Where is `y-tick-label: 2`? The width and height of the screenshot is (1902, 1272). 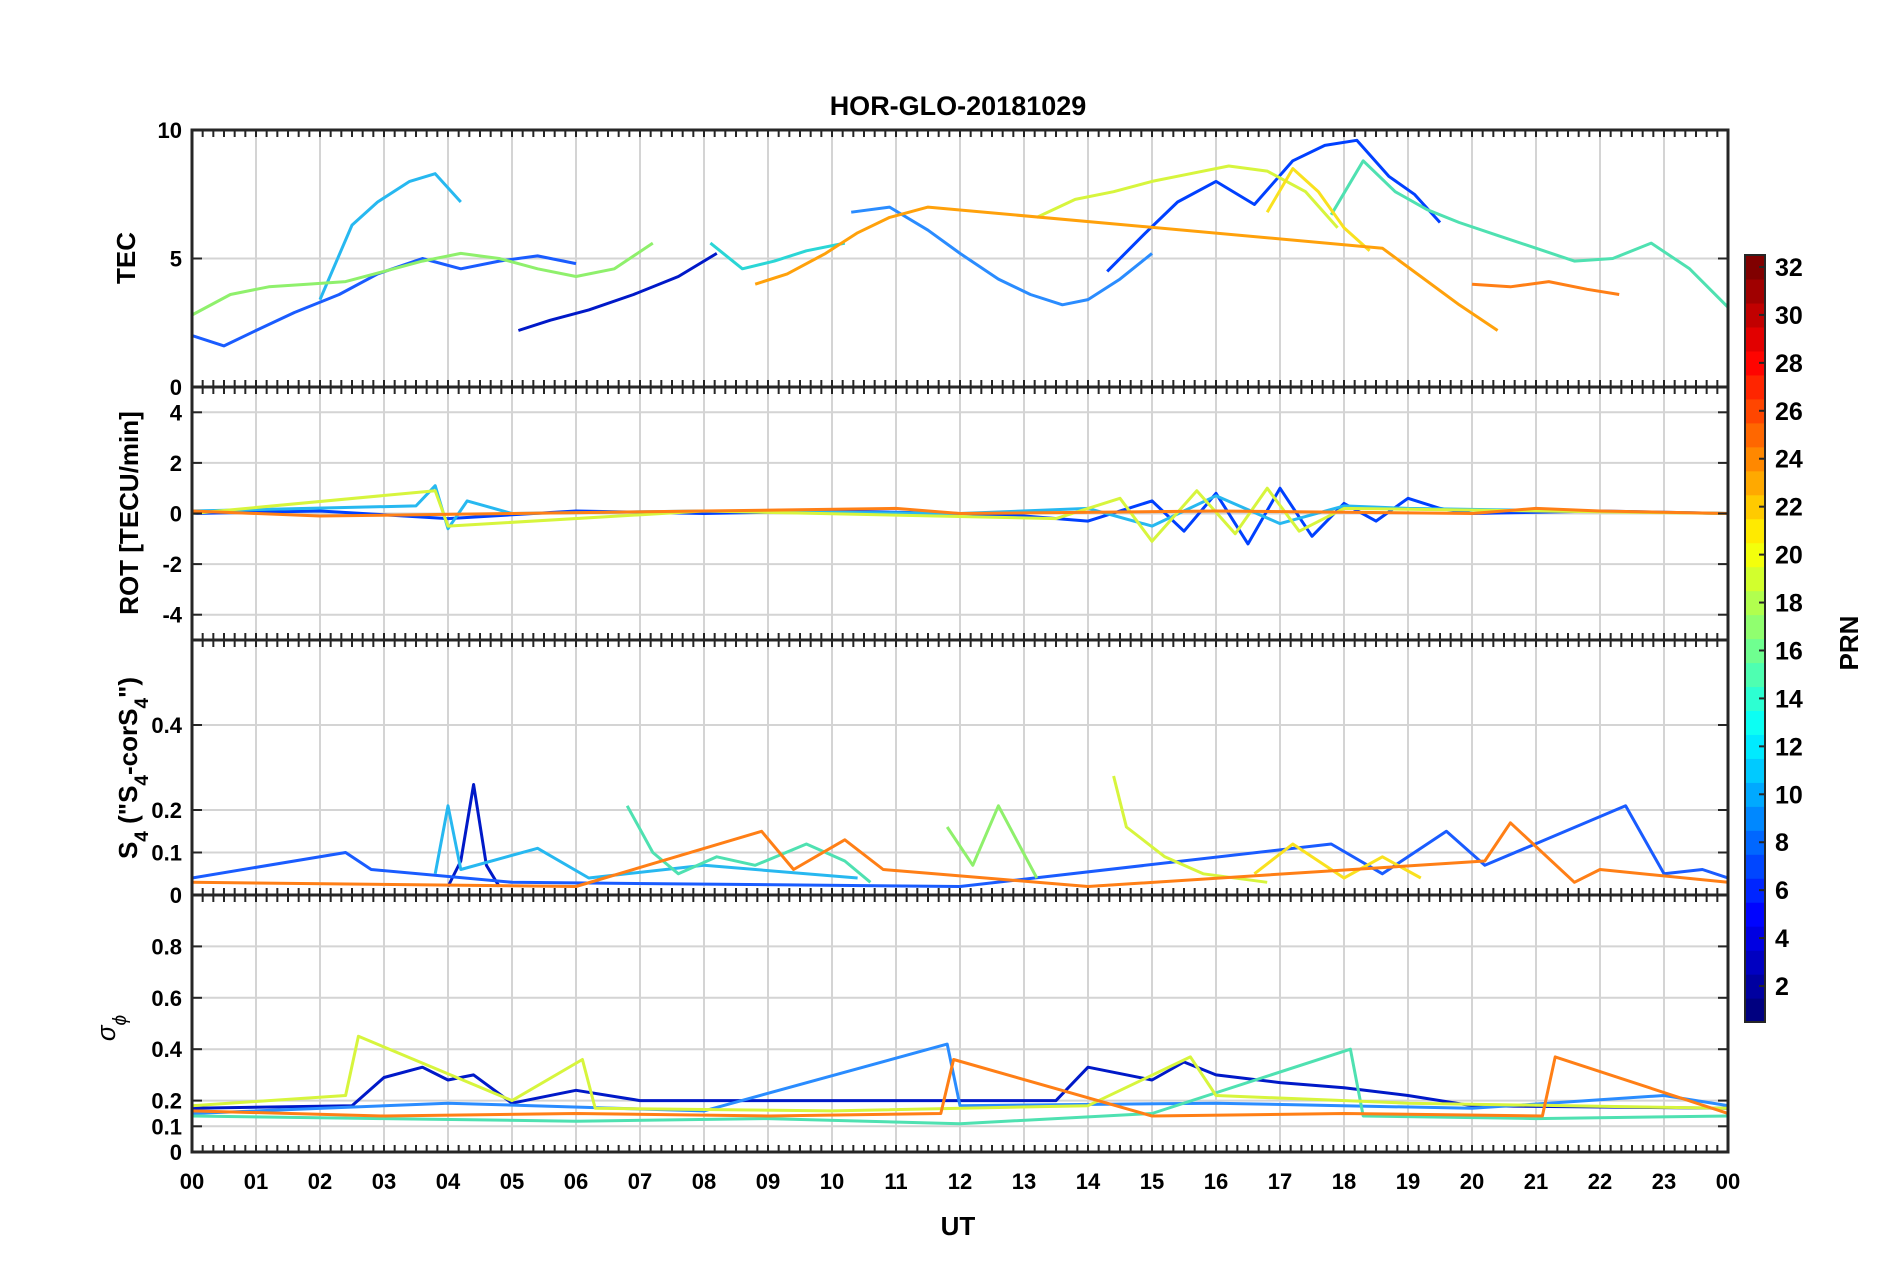
y-tick-label: 2 is located at coordinates (176, 463).